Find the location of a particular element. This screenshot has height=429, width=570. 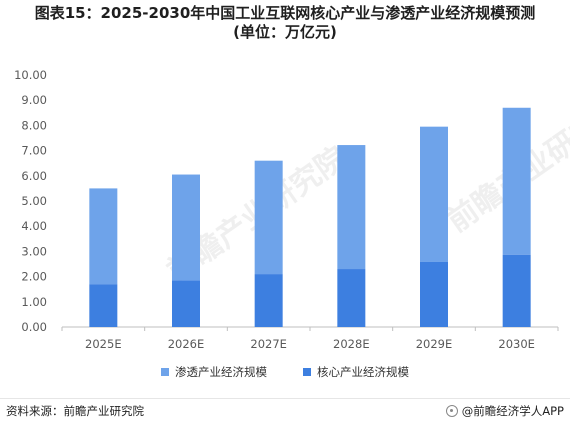

footer: 资料来源：前瞻产业研究院 @前瞻经济学人APP is located at coordinates (285, 413).